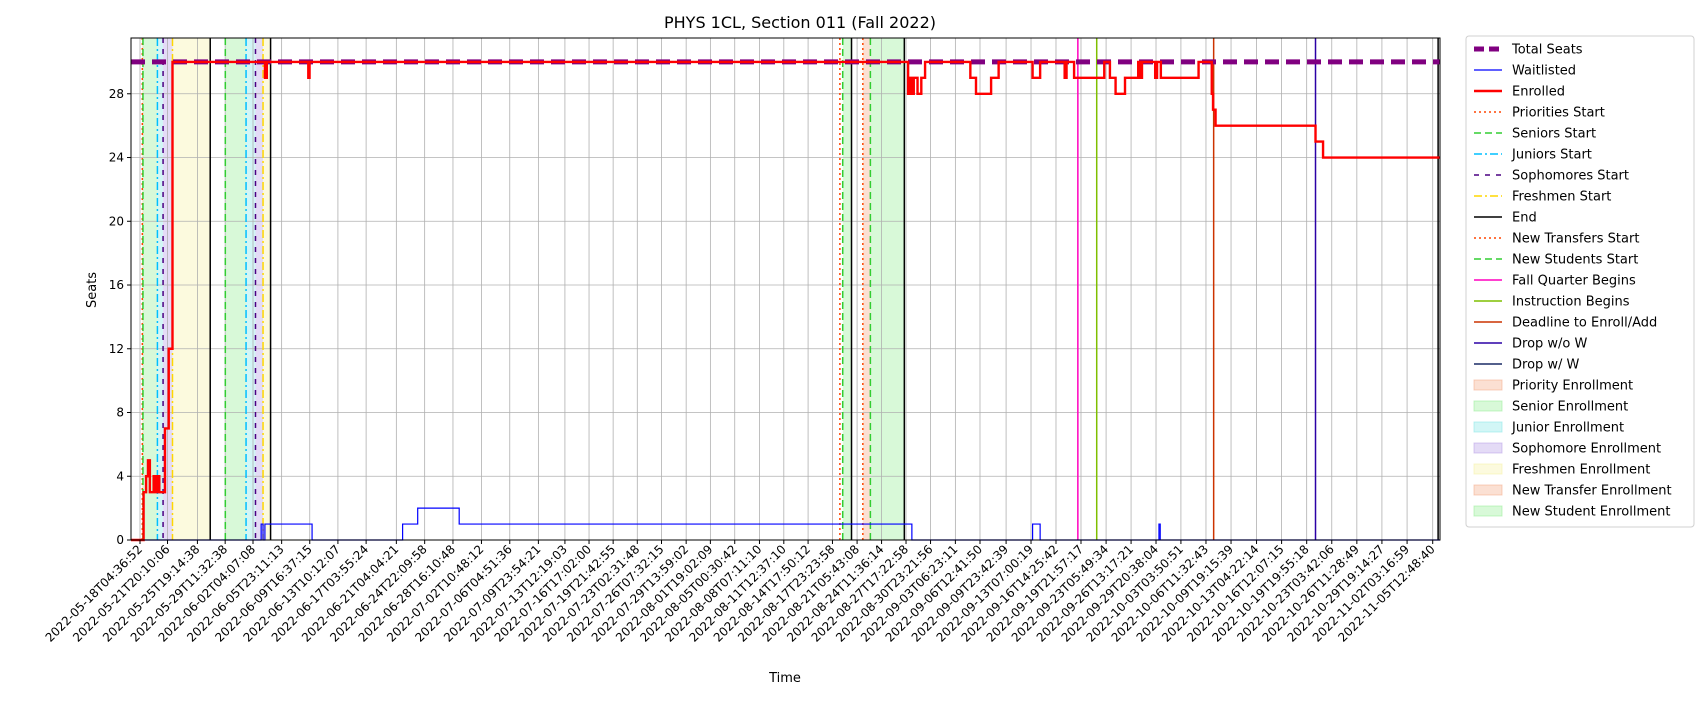 The height and width of the screenshot is (704, 1700). What do you see at coordinates (1551, 155) in the screenshot?
I see `legend-label-juniors-start: Juniors Start` at bounding box center [1551, 155].